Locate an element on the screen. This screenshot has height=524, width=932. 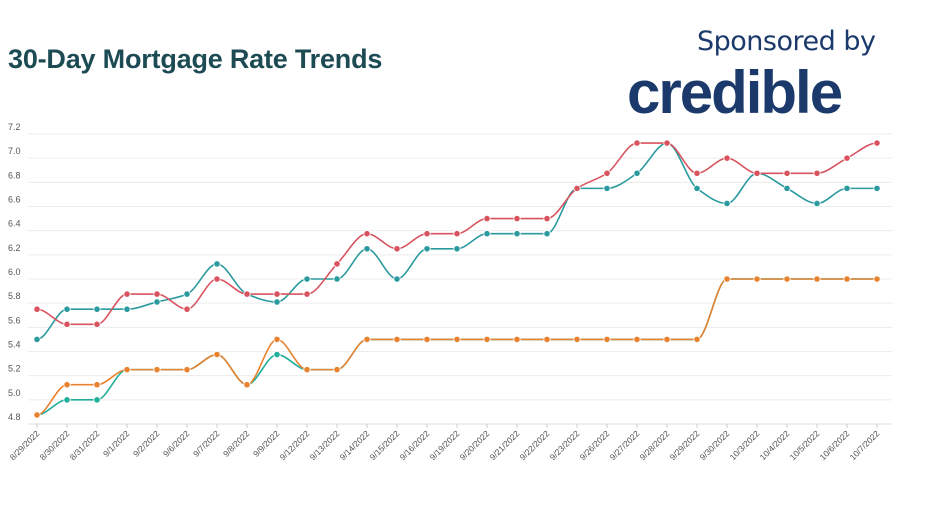
x-tick-label: 10/6/2022 is located at coordinates (835, 445).